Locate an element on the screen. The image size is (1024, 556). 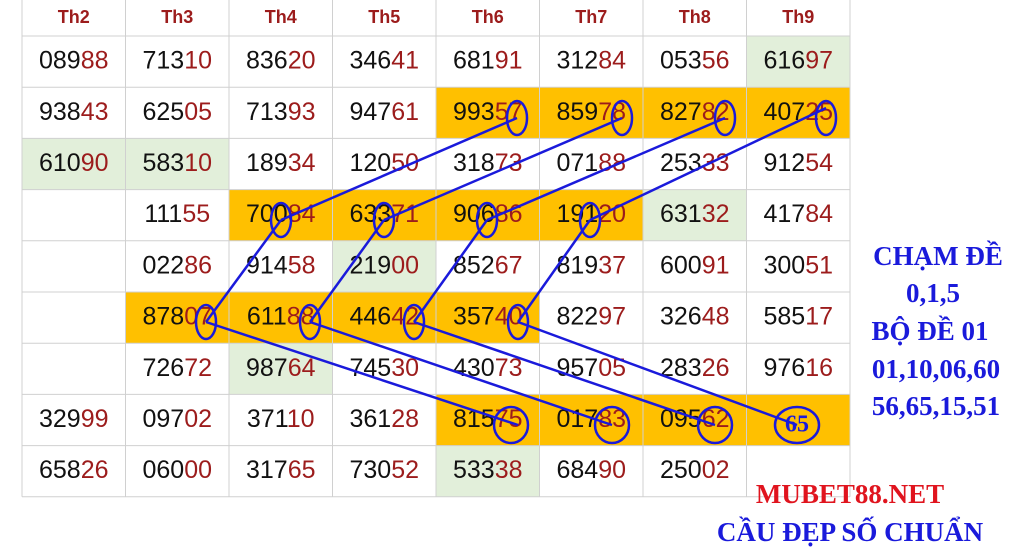
cell-number: 81575 is located at coordinates (488, 419).